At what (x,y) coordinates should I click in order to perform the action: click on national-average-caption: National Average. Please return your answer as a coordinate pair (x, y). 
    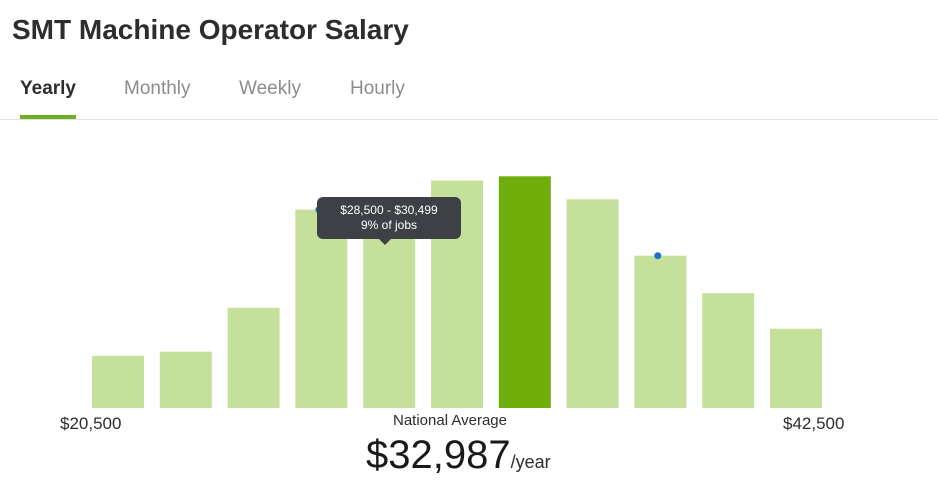
    Looking at the image, I should click on (450, 420).